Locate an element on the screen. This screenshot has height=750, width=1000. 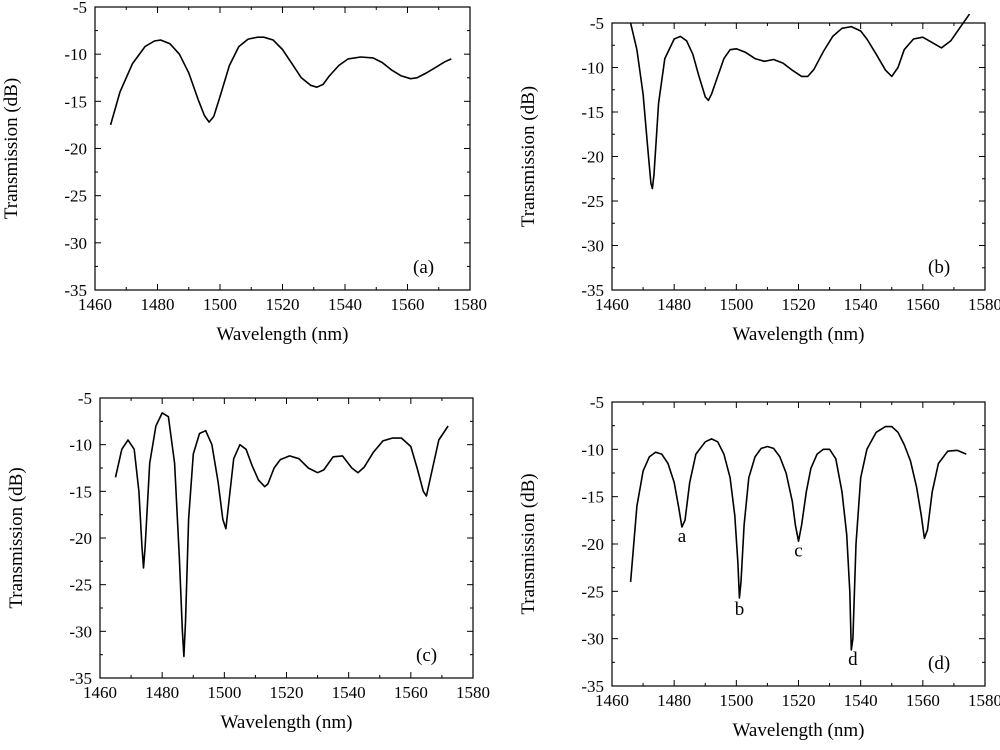
panel-label: (a) is located at coordinates (423, 267).